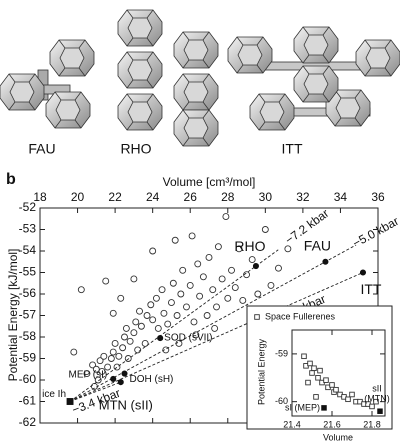  What do you see at coordinates (28, 250) in the screenshot?
I see `y-tick-label: -54` at bounding box center [28, 250].